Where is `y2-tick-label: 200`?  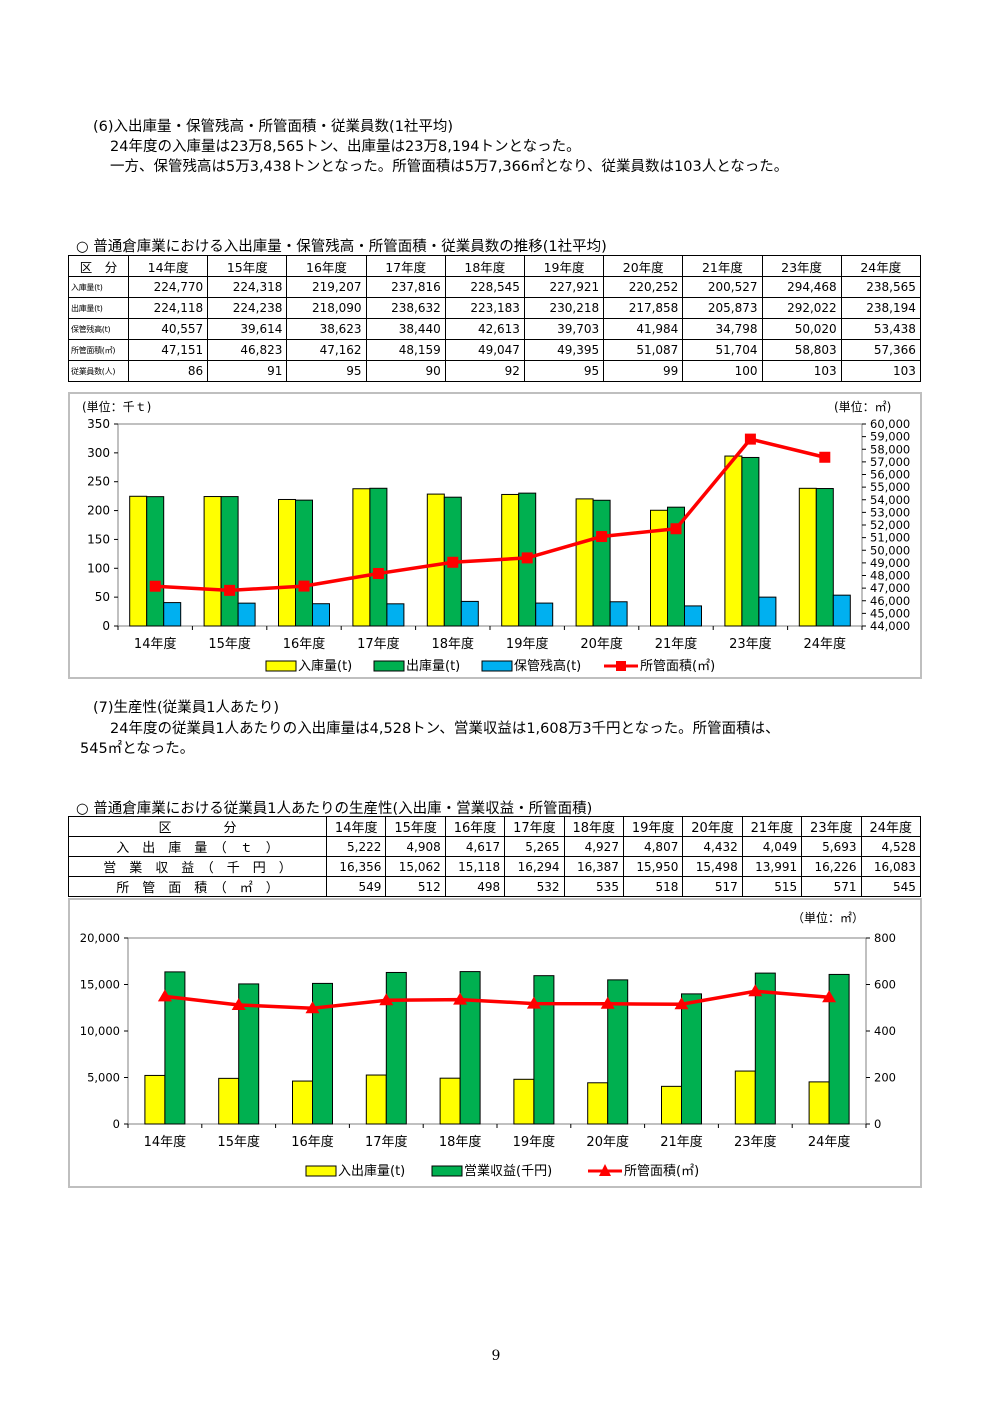 y2-tick-label: 200 is located at coordinates (885, 1078).